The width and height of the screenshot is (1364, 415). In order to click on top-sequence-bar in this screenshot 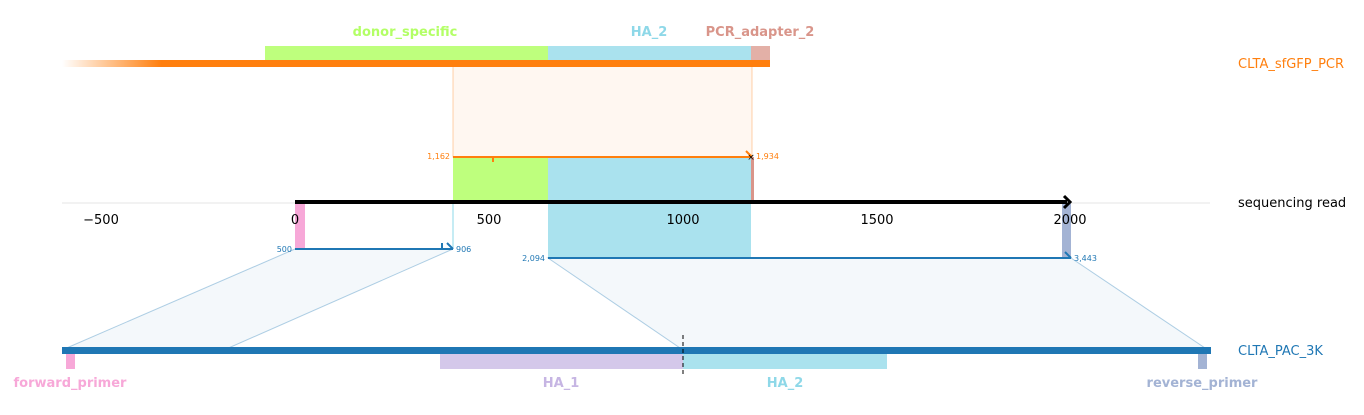, I will do `click(416, 63)`.